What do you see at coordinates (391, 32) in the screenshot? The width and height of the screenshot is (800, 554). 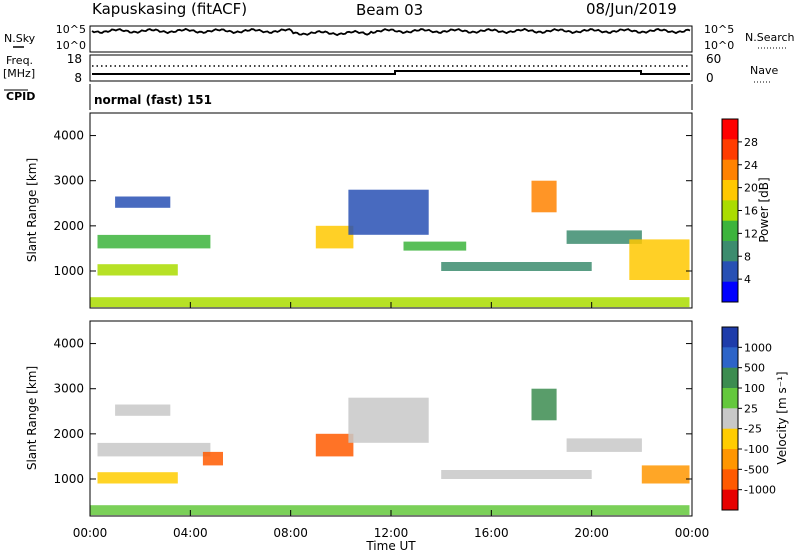 I see `nsky-series` at bounding box center [391, 32].